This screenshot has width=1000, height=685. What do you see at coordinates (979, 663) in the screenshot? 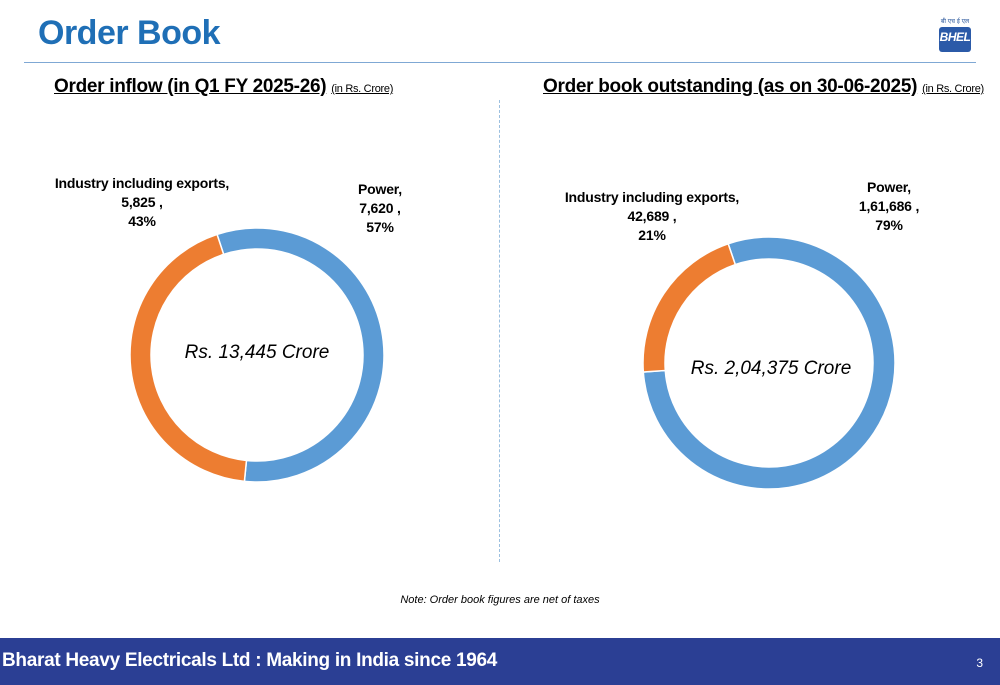
I see `page-number: 3` at bounding box center [979, 663].